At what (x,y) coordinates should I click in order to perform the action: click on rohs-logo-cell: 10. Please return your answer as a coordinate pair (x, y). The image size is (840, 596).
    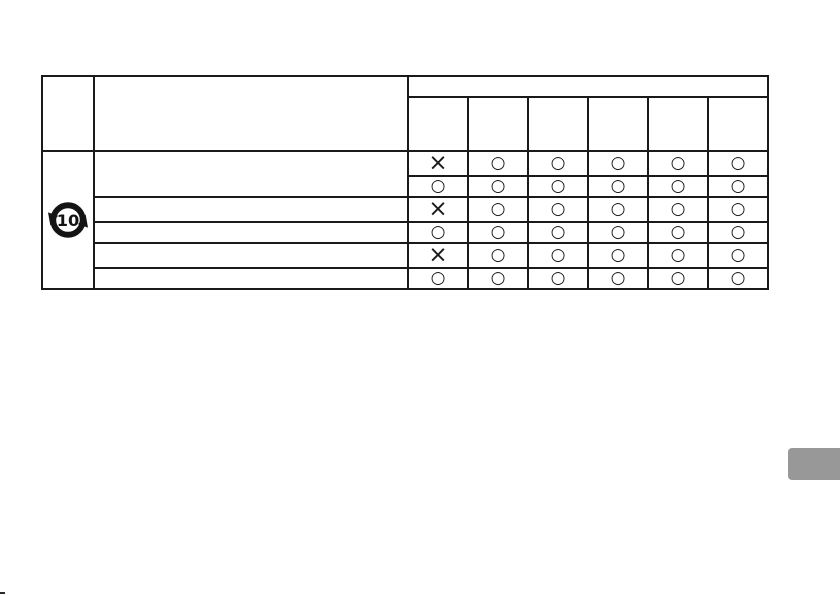
    Looking at the image, I should click on (68, 220).